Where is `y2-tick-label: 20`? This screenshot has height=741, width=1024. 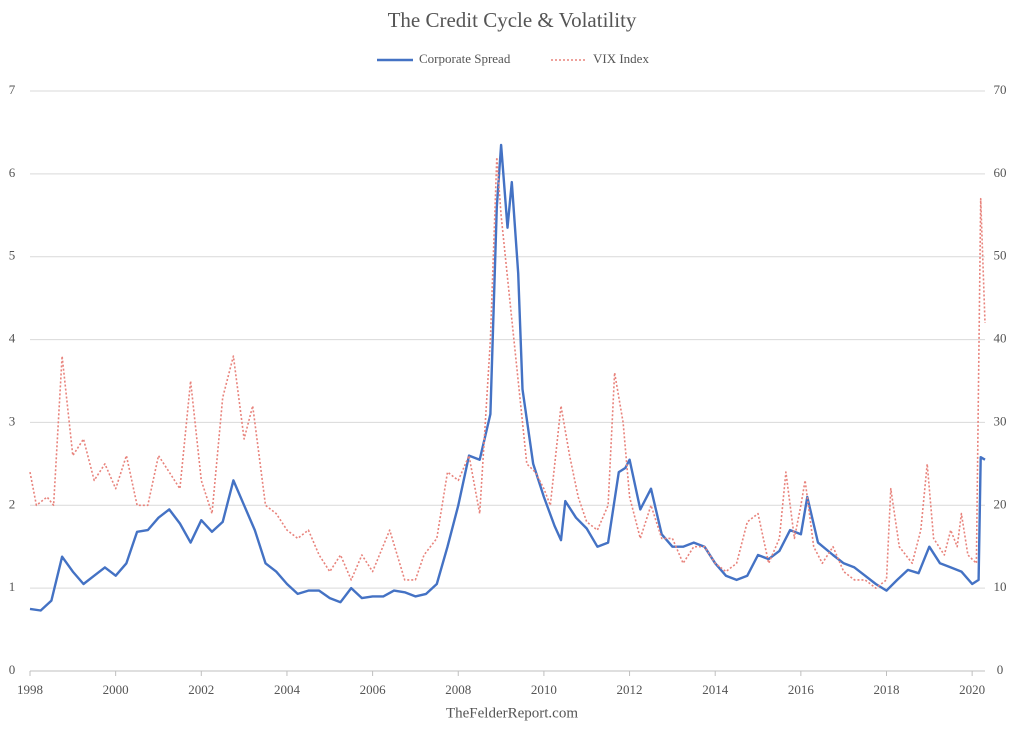
y2-tick-label: 20 is located at coordinates (1000, 503).